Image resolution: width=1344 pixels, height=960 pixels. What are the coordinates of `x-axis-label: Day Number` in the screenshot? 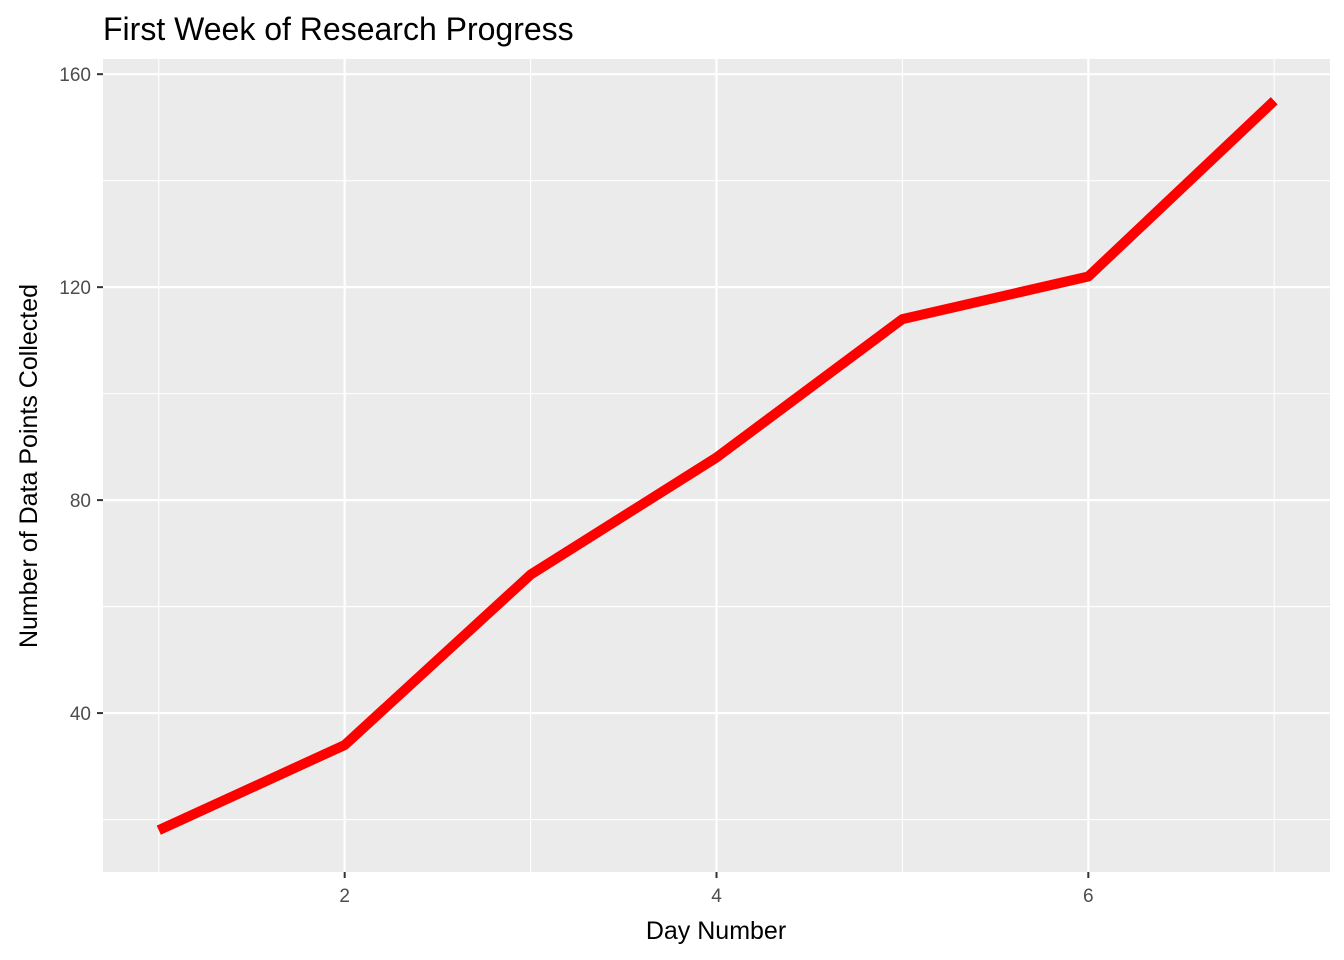 It's located at (716, 931).